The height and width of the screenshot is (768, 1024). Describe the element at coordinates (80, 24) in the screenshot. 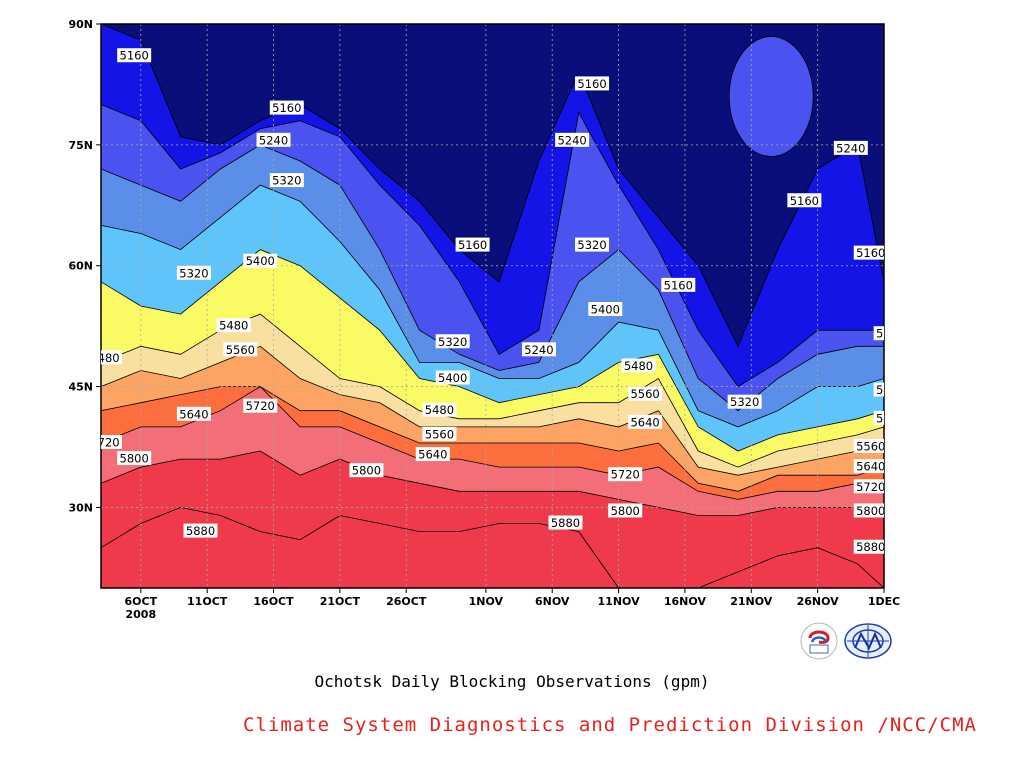

I see `y-tick-label: 90N` at that location.